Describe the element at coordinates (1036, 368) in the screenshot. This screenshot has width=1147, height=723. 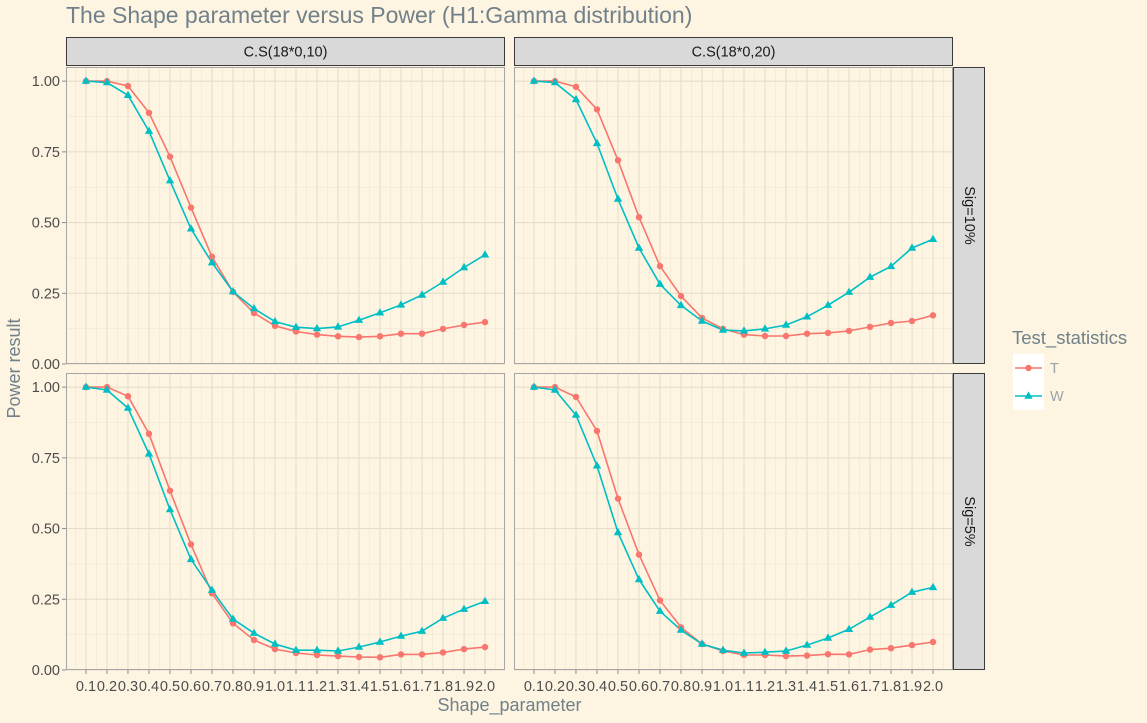
I see `legend-item-T: T` at that location.